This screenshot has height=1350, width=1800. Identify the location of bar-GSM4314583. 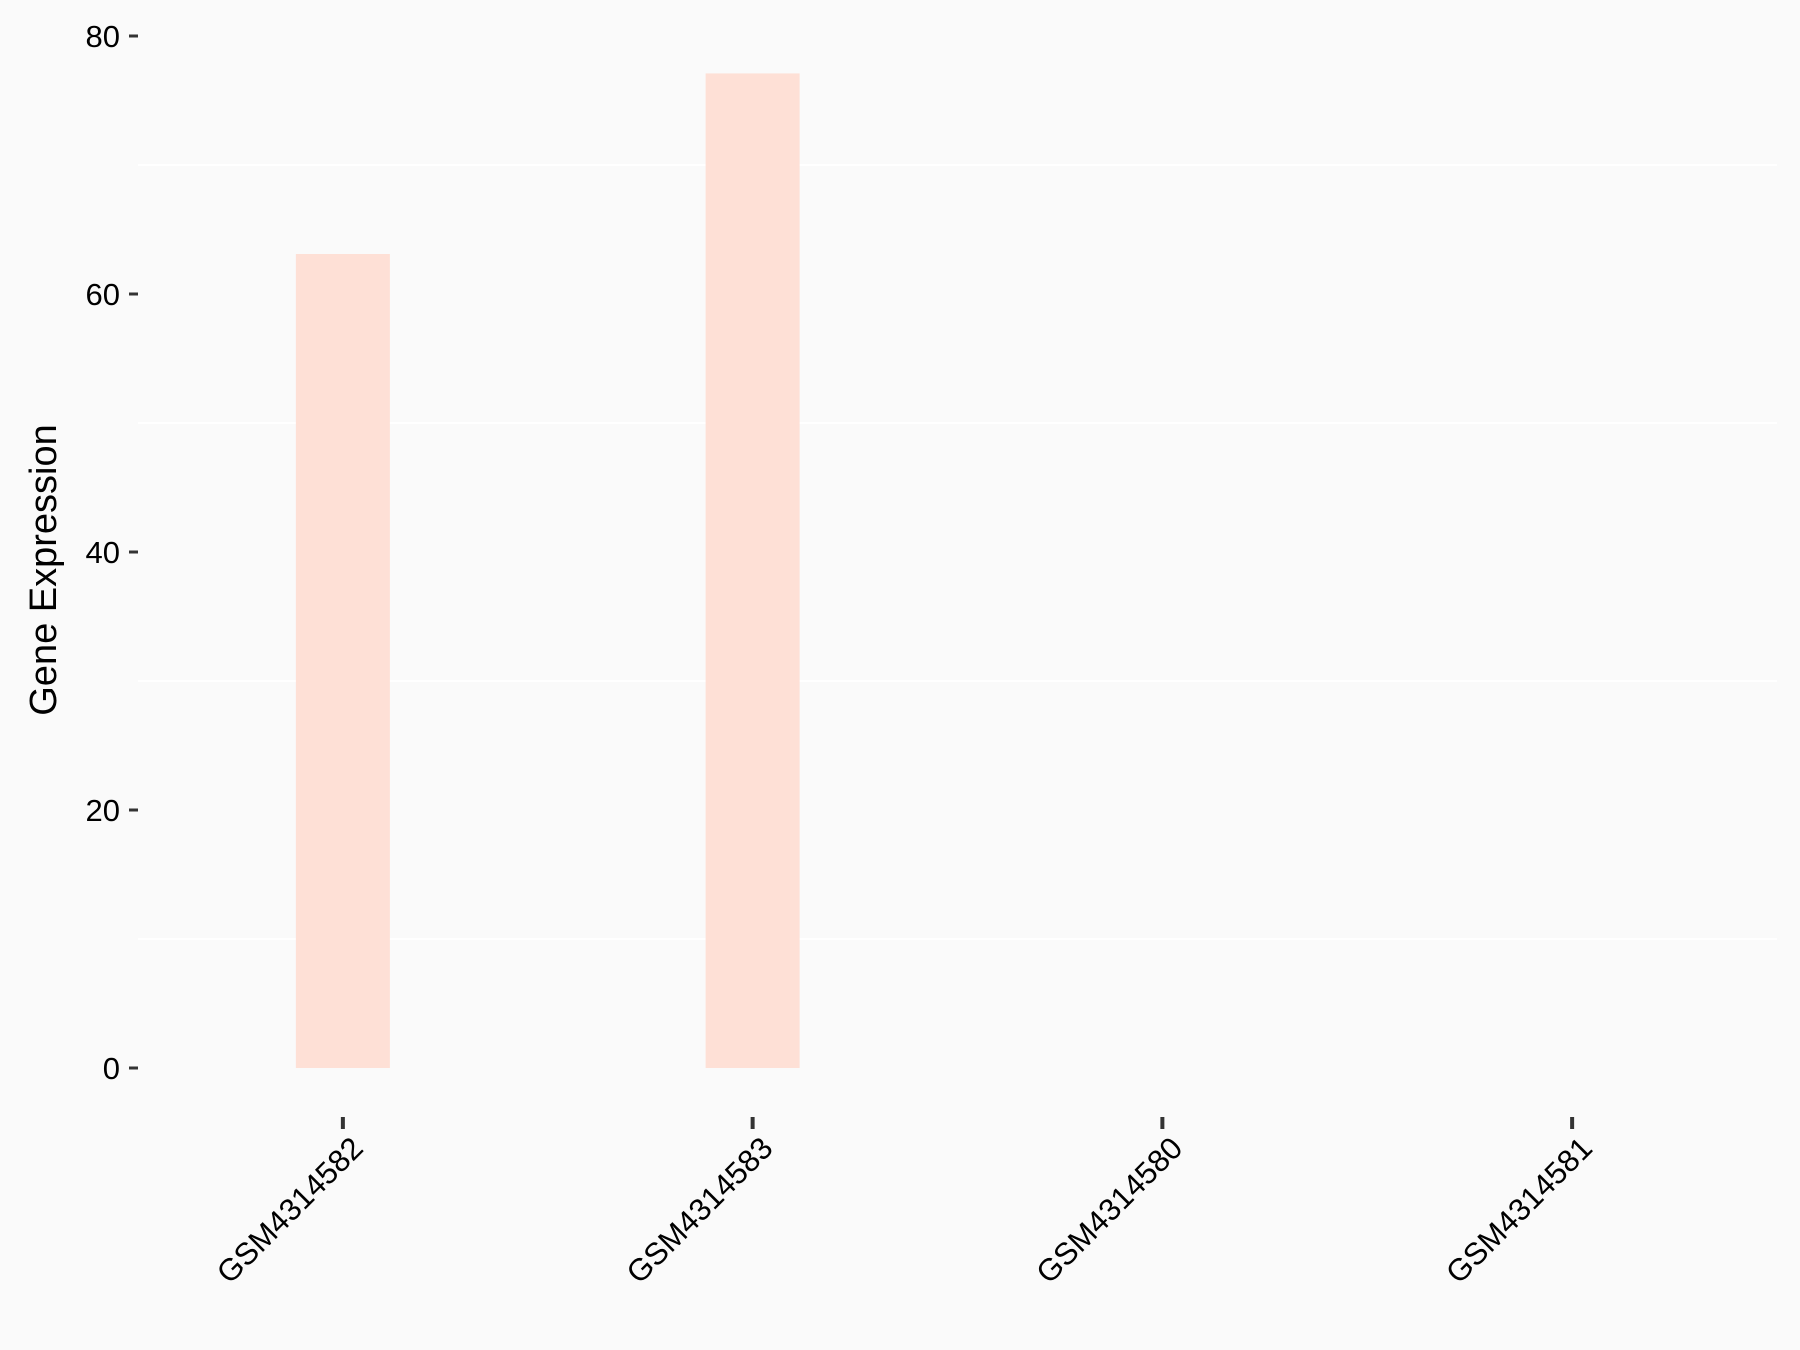
(752, 570).